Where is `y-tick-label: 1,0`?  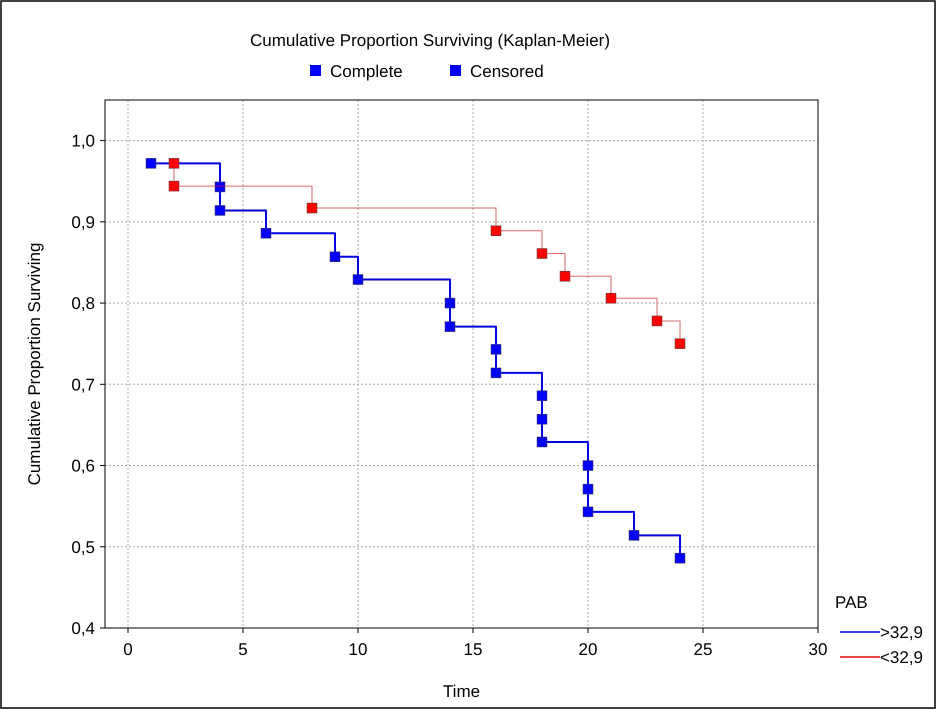 y-tick-label: 1,0 is located at coordinates (83, 141).